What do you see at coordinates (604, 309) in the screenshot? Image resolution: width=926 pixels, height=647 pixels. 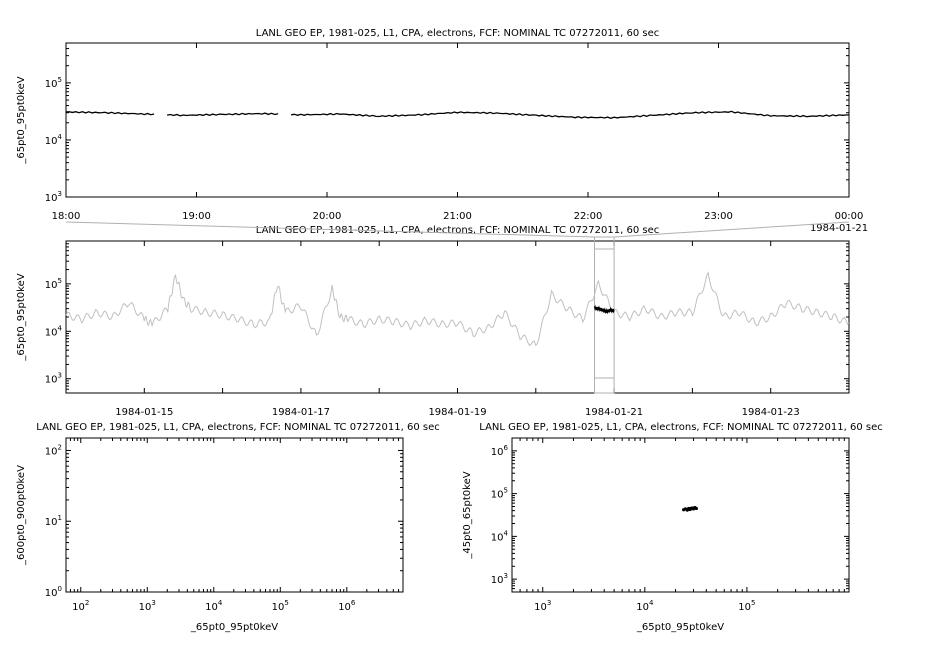 I see `panel2-highlight-line` at bounding box center [604, 309].